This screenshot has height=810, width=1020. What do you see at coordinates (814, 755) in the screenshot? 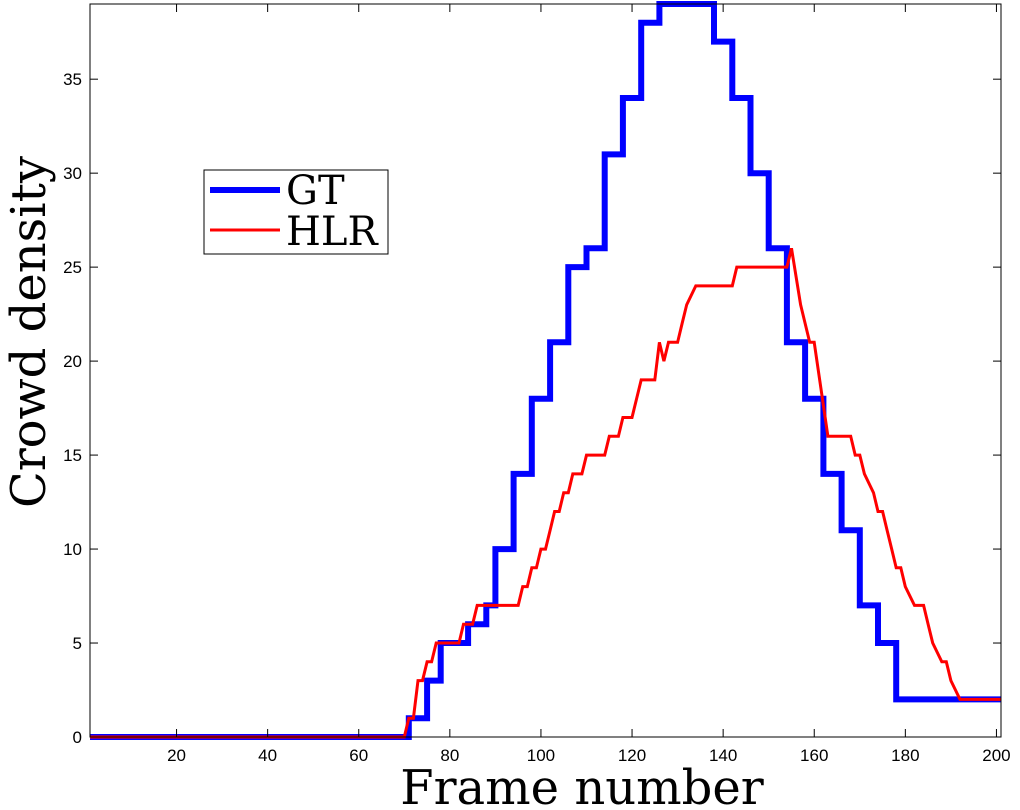
I see `x-tick-label: 160` at bounding box center [814, 755].